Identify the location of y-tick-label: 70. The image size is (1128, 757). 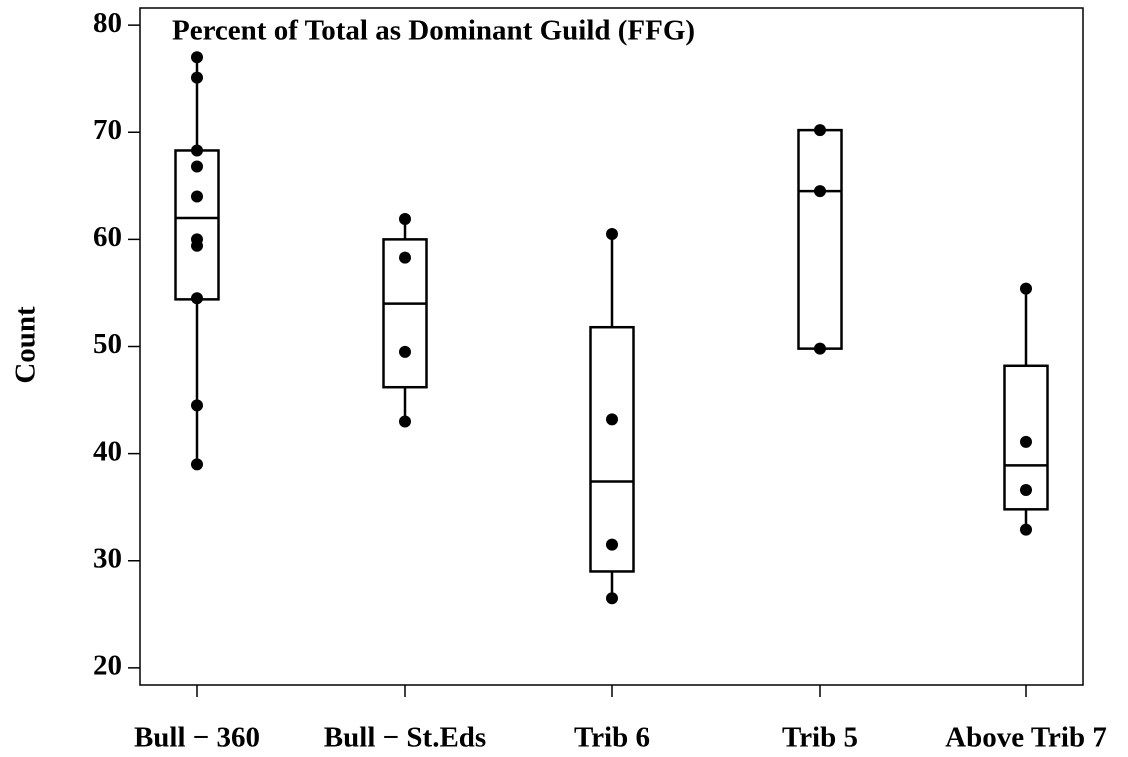
(107, 130).